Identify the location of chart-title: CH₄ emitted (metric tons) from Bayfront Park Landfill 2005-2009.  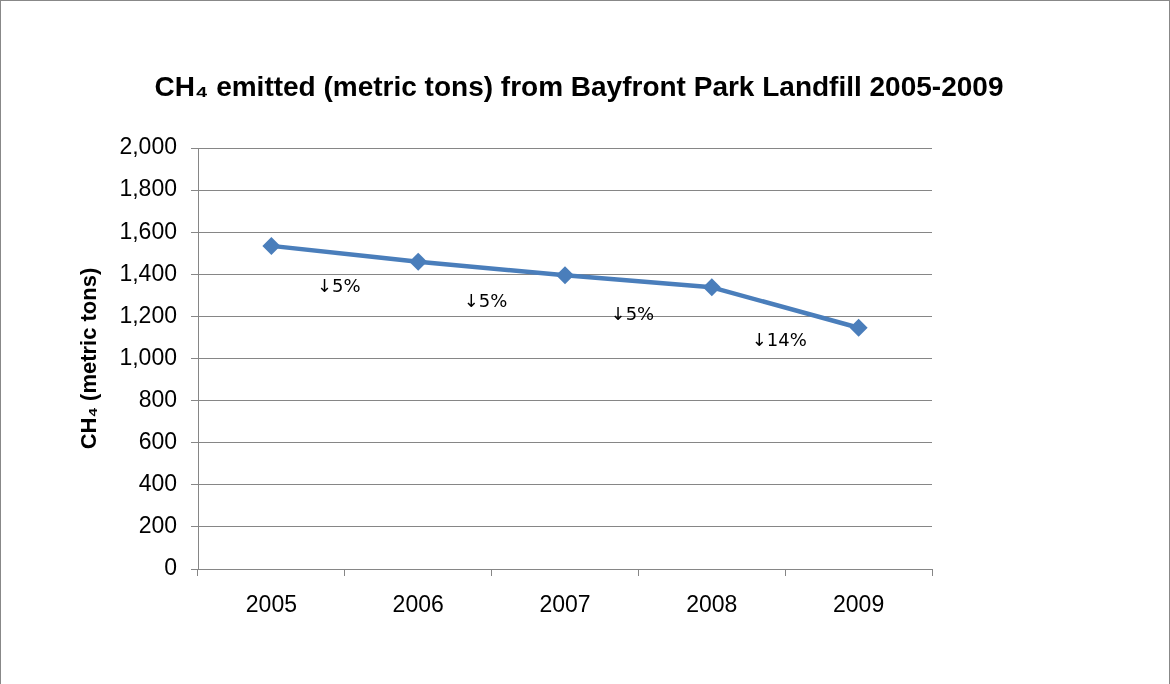
(579, 86).